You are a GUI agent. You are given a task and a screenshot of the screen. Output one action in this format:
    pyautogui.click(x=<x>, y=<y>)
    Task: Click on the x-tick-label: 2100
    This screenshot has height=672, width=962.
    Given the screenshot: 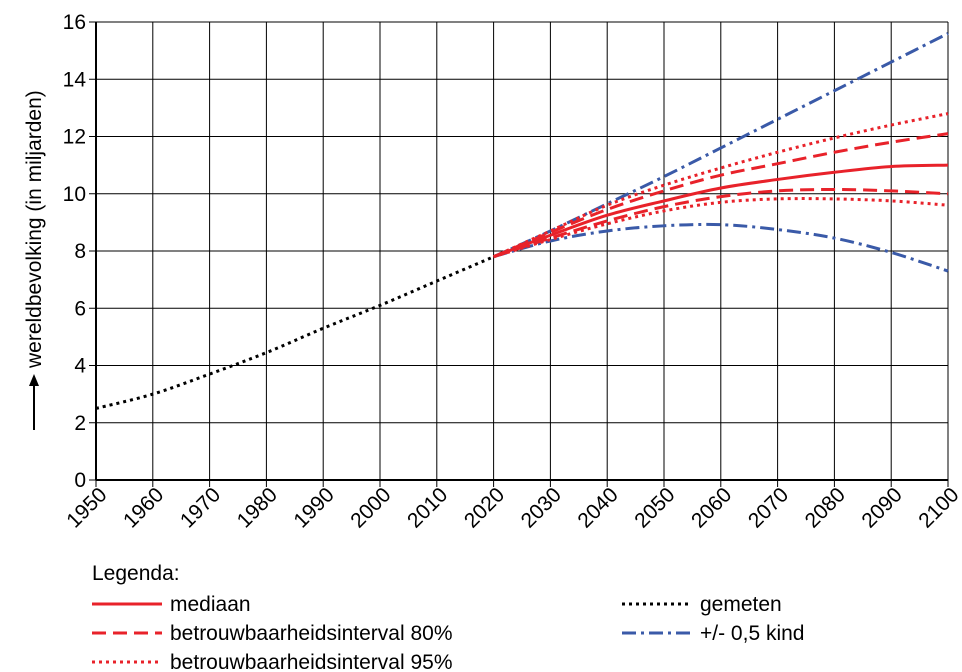 What is the action you would take?
    pyautogui.click(x=938, y=507)
    